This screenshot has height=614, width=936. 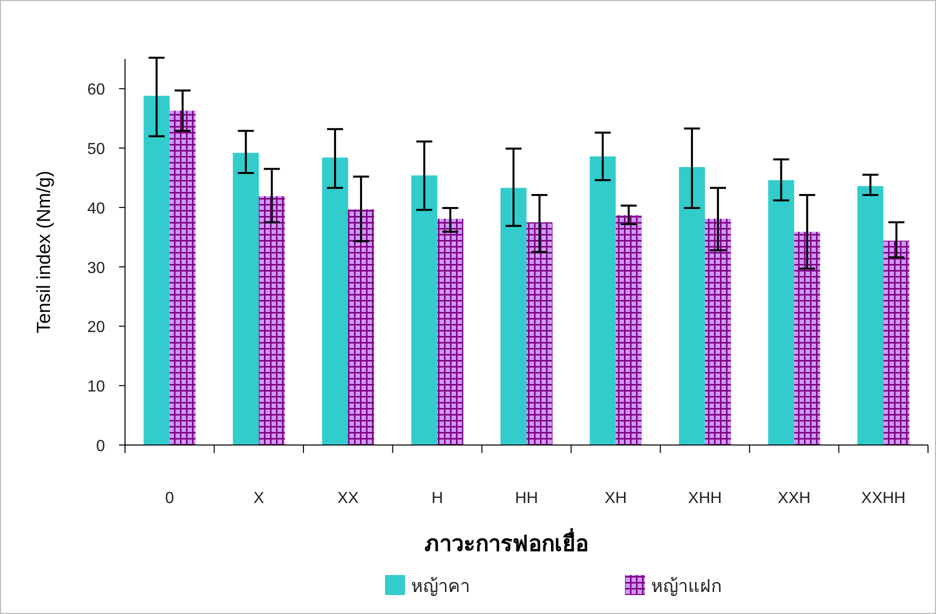 I want to click on y-axis-title: Tensil index (Nm/g), so click(x=44, y=252).